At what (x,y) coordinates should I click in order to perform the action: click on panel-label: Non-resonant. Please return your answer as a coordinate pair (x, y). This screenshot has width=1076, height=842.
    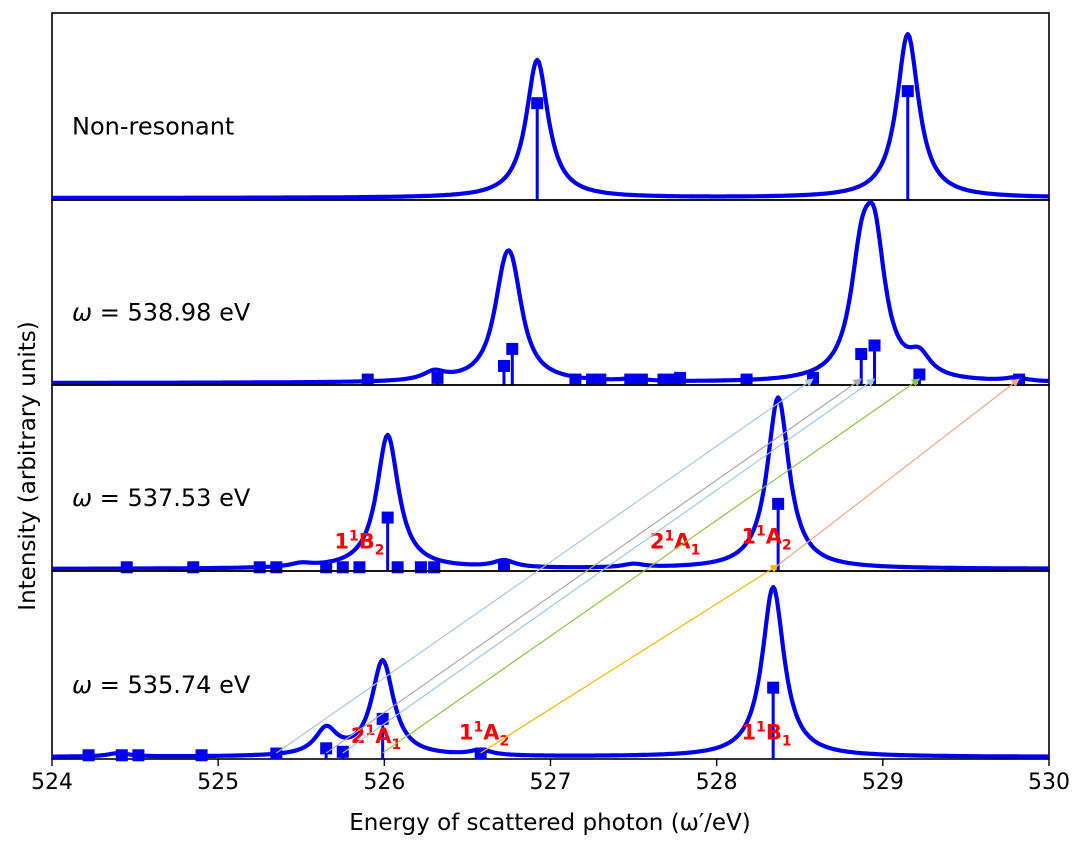
    Looking at the image, I should click on (153, 127).